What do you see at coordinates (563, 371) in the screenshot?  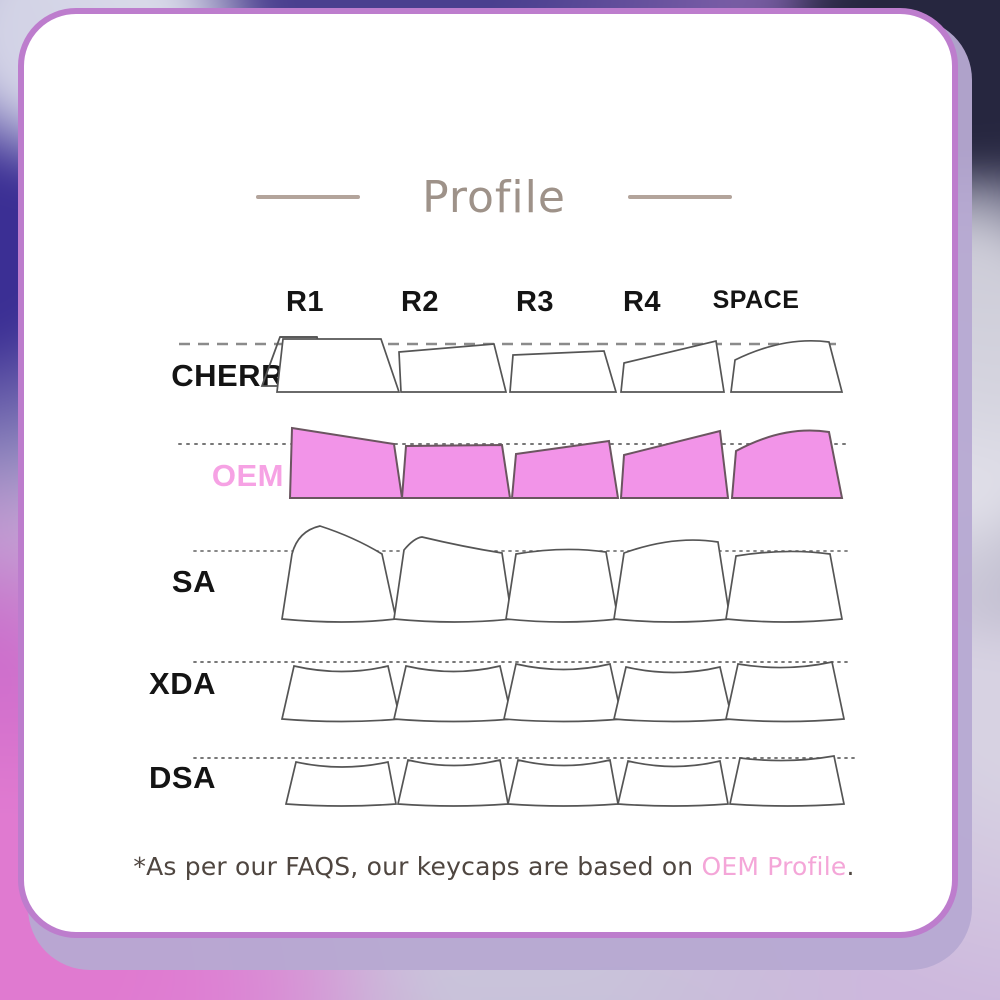 I see `keycap-cherry-r3-shape` at bounding box center [563, 371].